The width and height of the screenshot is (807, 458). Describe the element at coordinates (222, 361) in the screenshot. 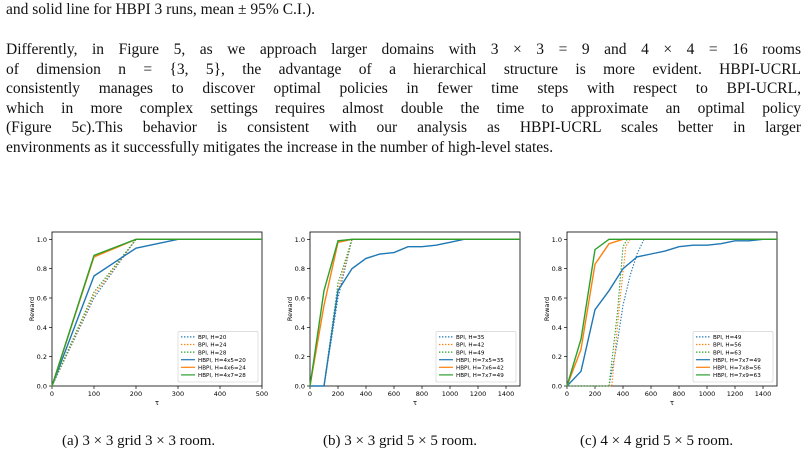

I see `legend-label: HBPI, H=4x5=20` at that location.